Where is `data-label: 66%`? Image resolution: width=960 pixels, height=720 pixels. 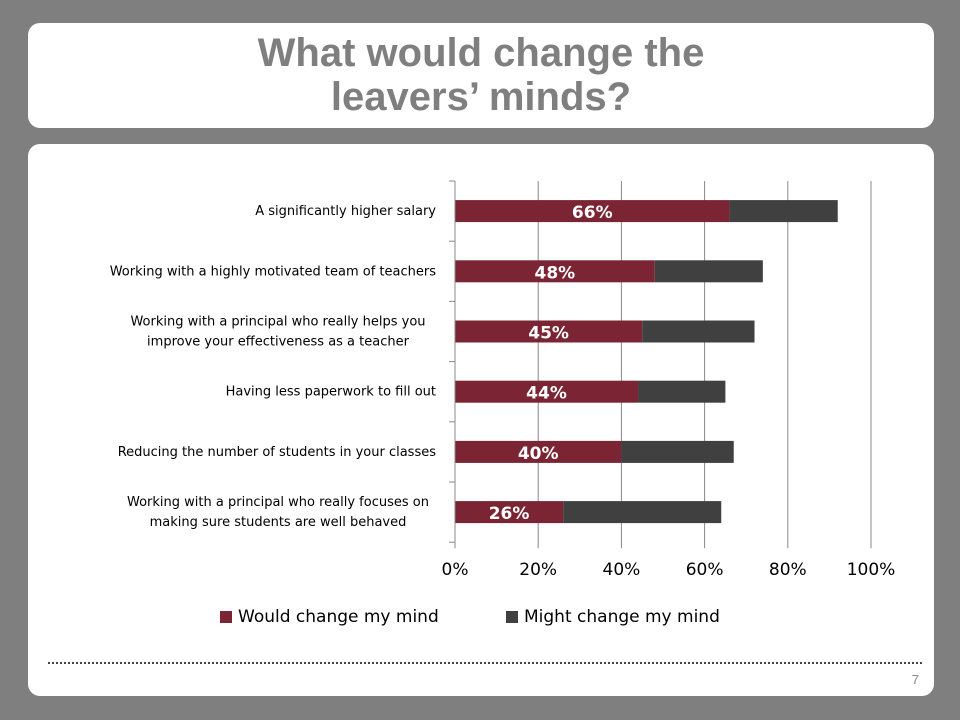 data-label: 66% is located at coordinates (592, 213).